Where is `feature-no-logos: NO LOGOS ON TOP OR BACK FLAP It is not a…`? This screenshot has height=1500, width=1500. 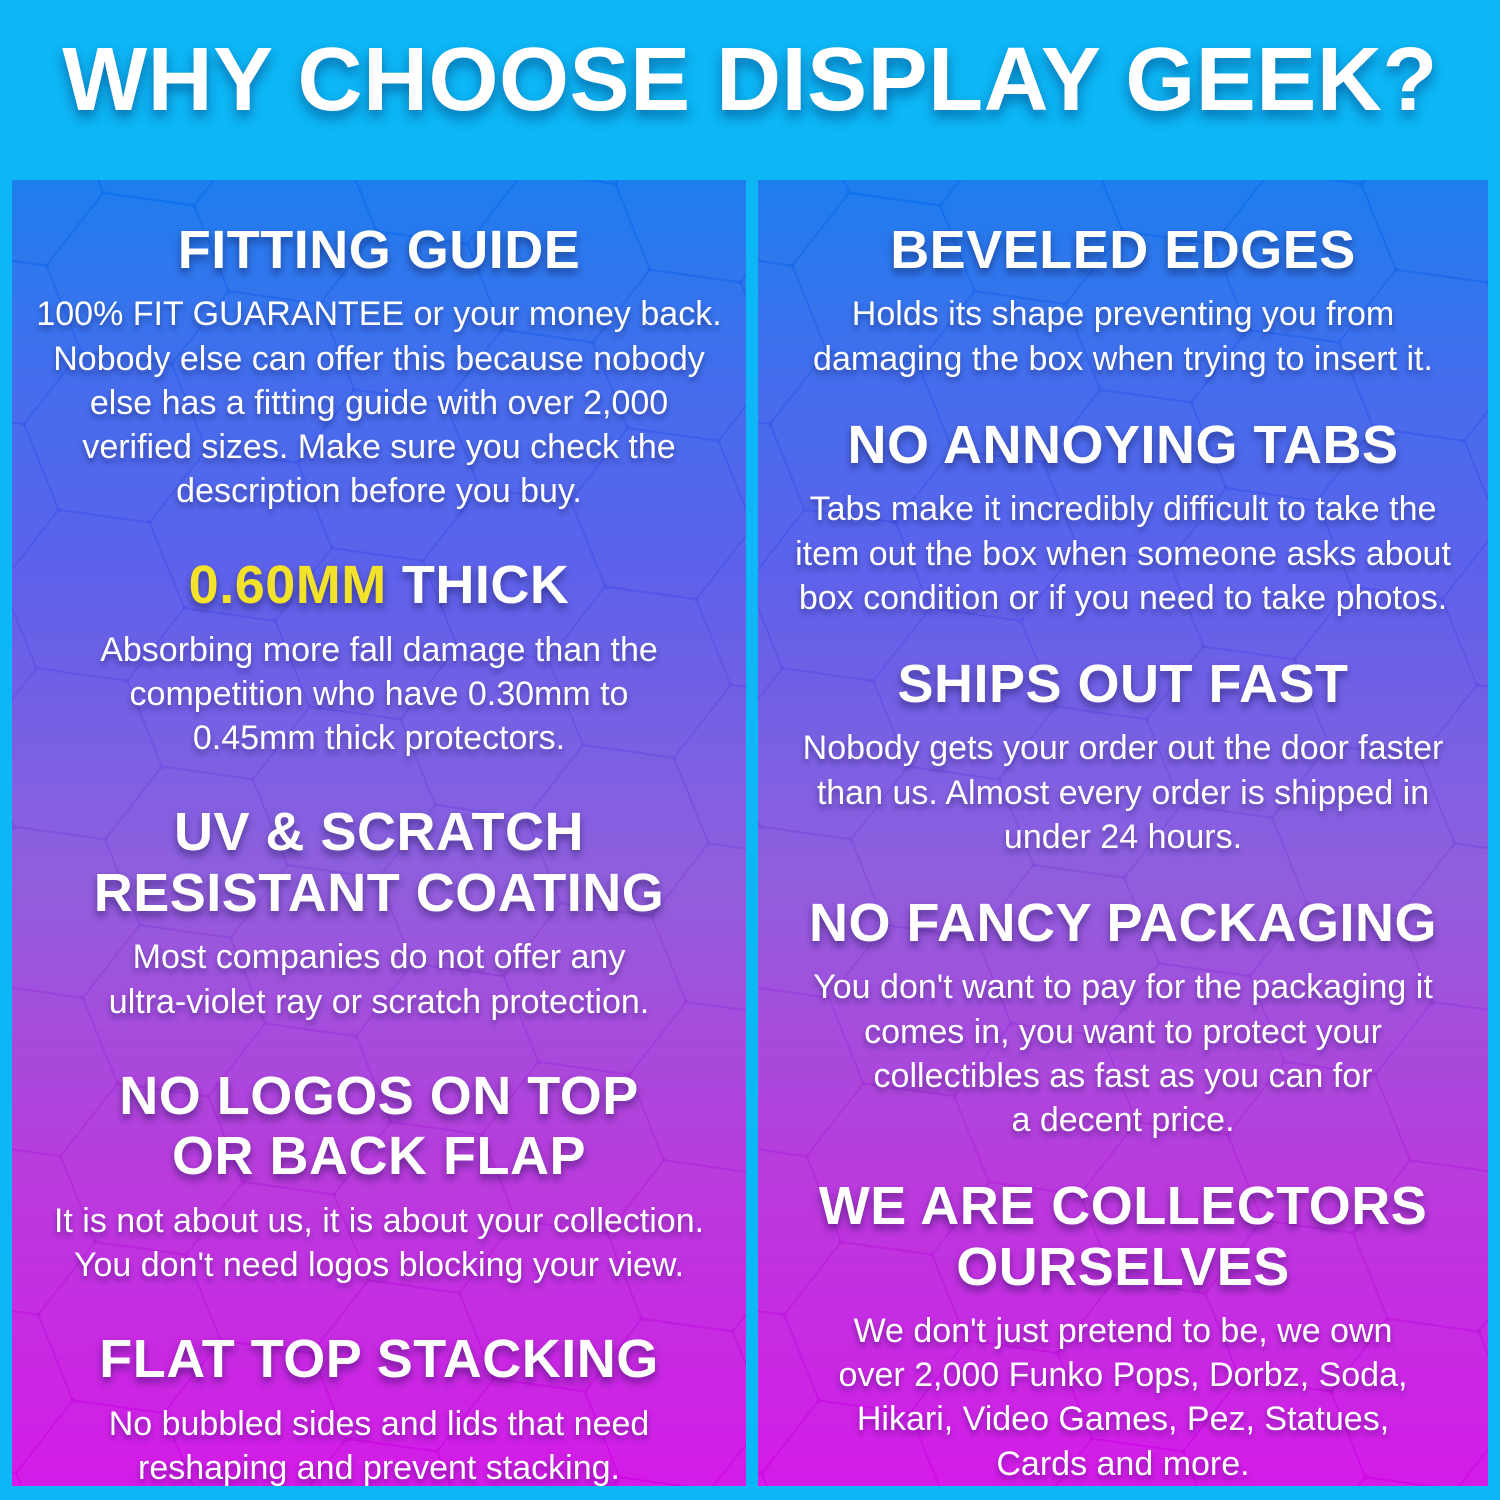 feature-no-logos: NO LOGOS ON TOP OR BACK FLAP It is not a… is located at coordinates (379, 1176).